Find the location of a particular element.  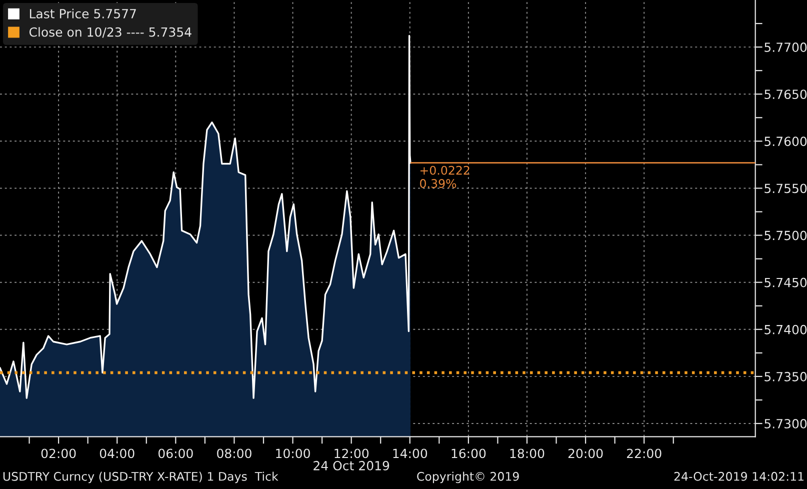

x-tick-label: 16:00 is located at coordinates (469, 453).